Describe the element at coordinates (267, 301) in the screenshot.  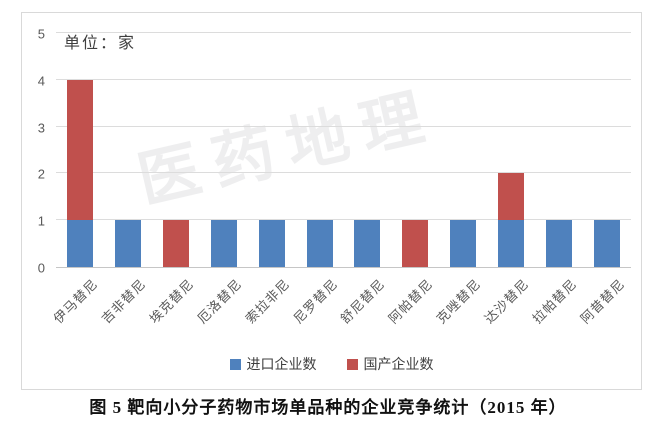
I see `x-axis-label: 索拉非尼` at that location.